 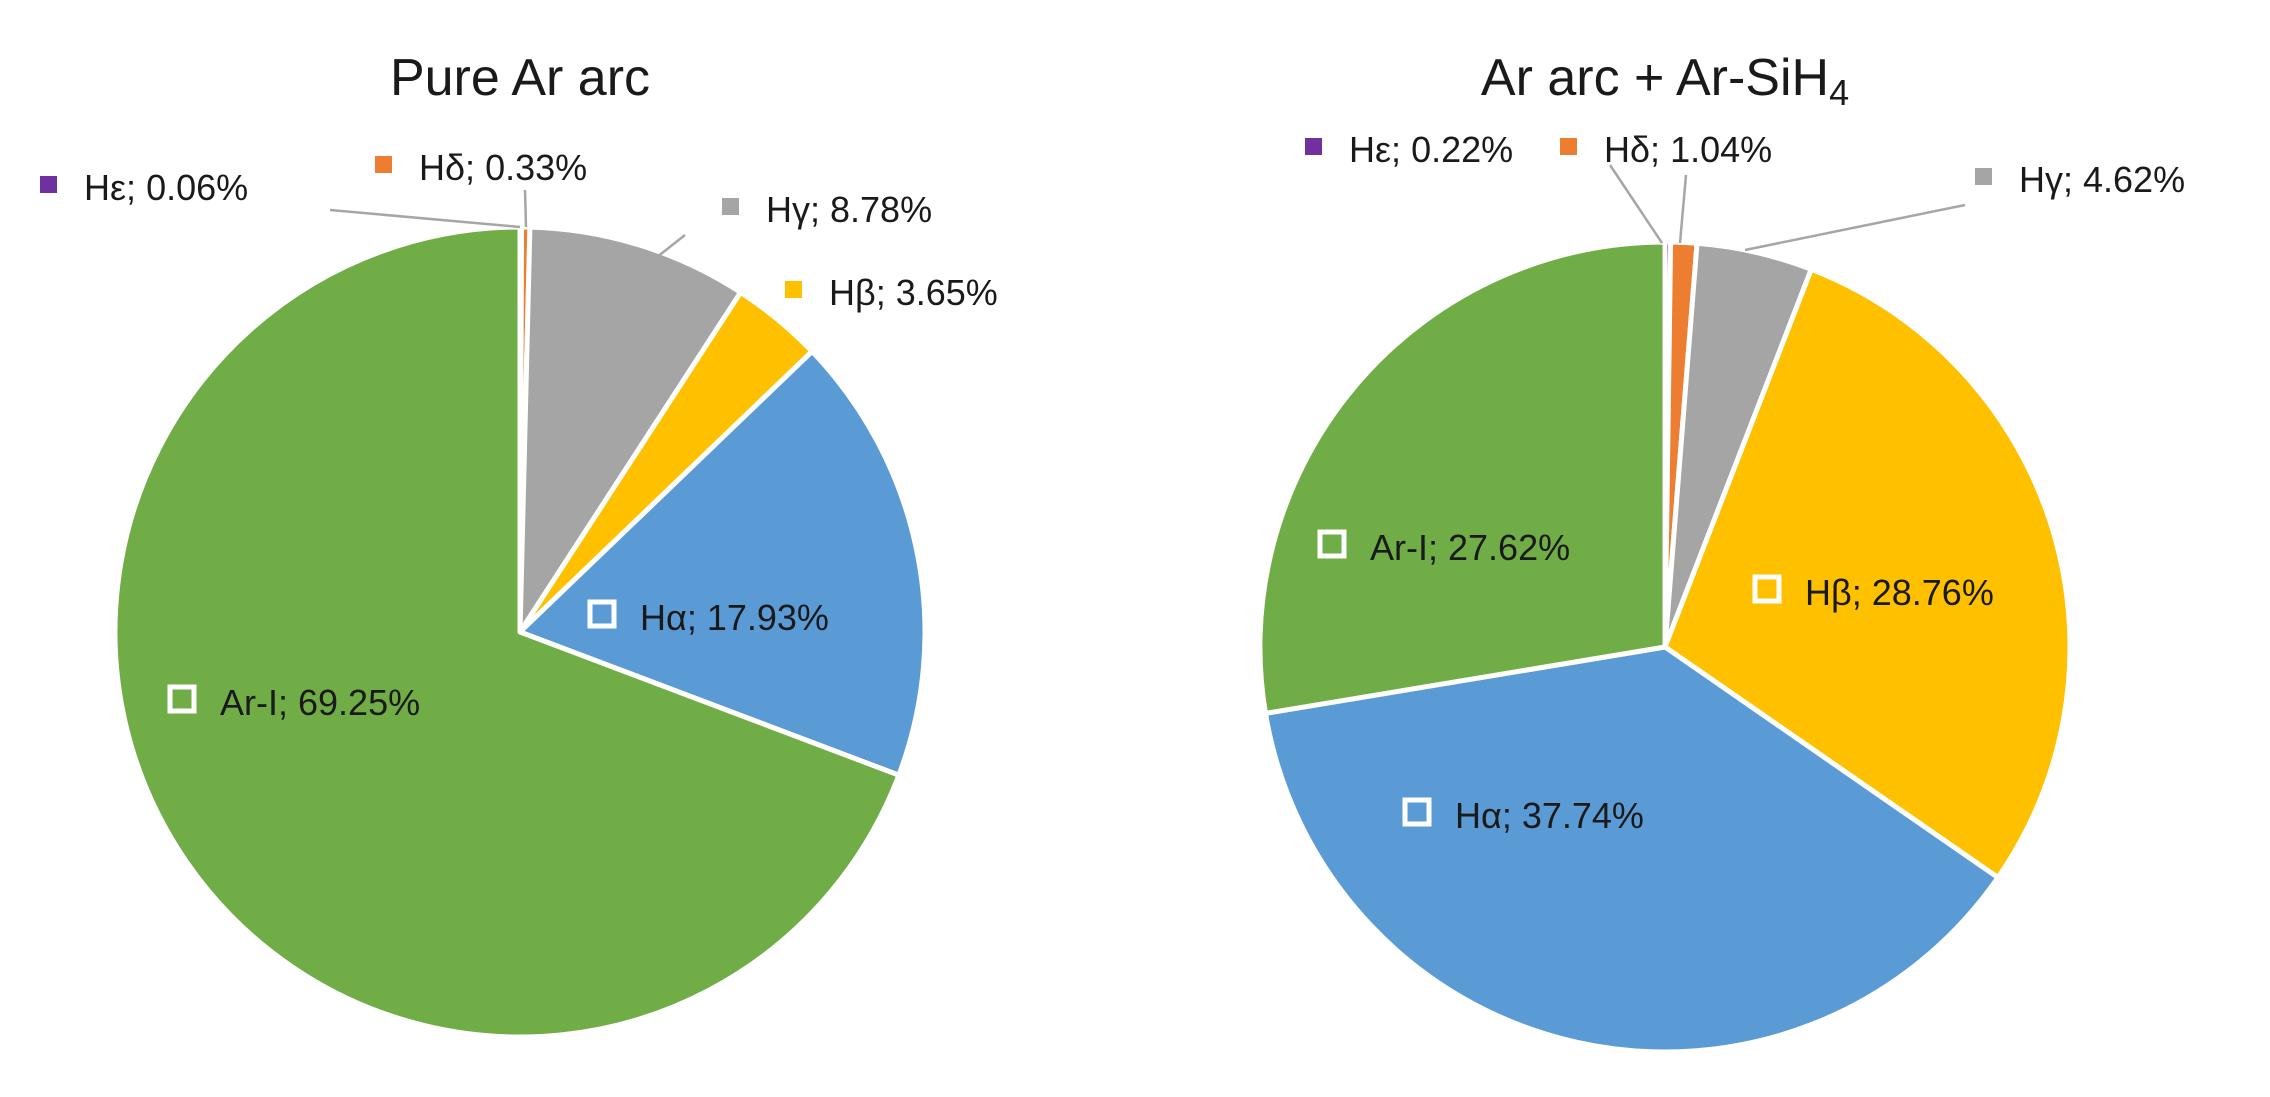 I want to click on slice-label-text: Hγ; 8.78%, so click(x=849, y=209).